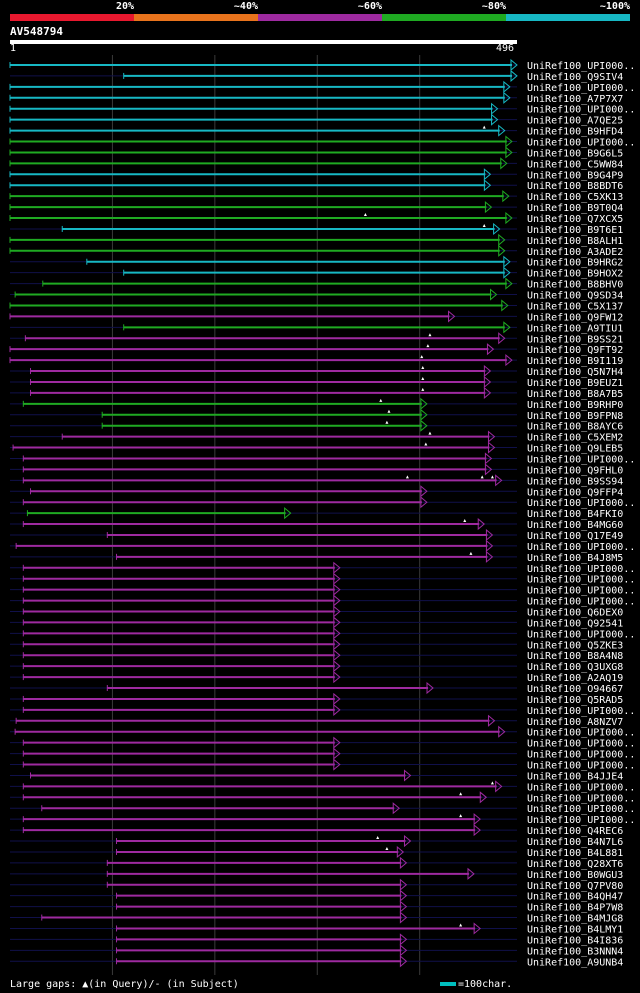 Image resolution: width=640 pixels, height=993 pixels. What do you see at coordinates (575, 252) in the screenshot?
I see `hit-label: UniRef100_A3ADE2` at bounding box center [575, 252].